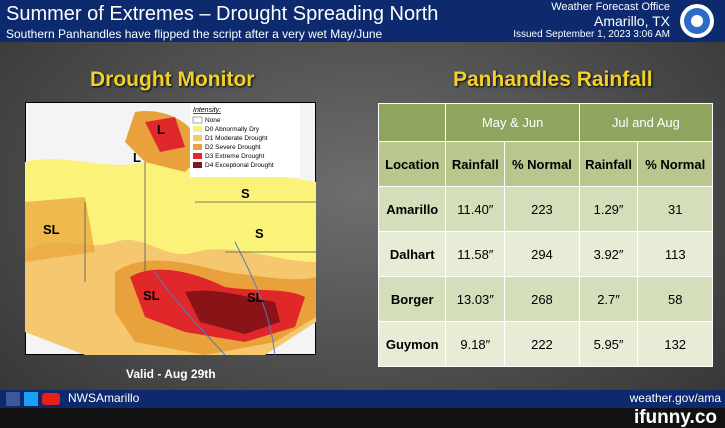 This screenshot has height=428, width=725. I want to click on map-title: Drought Monitor, so click(172, 79).